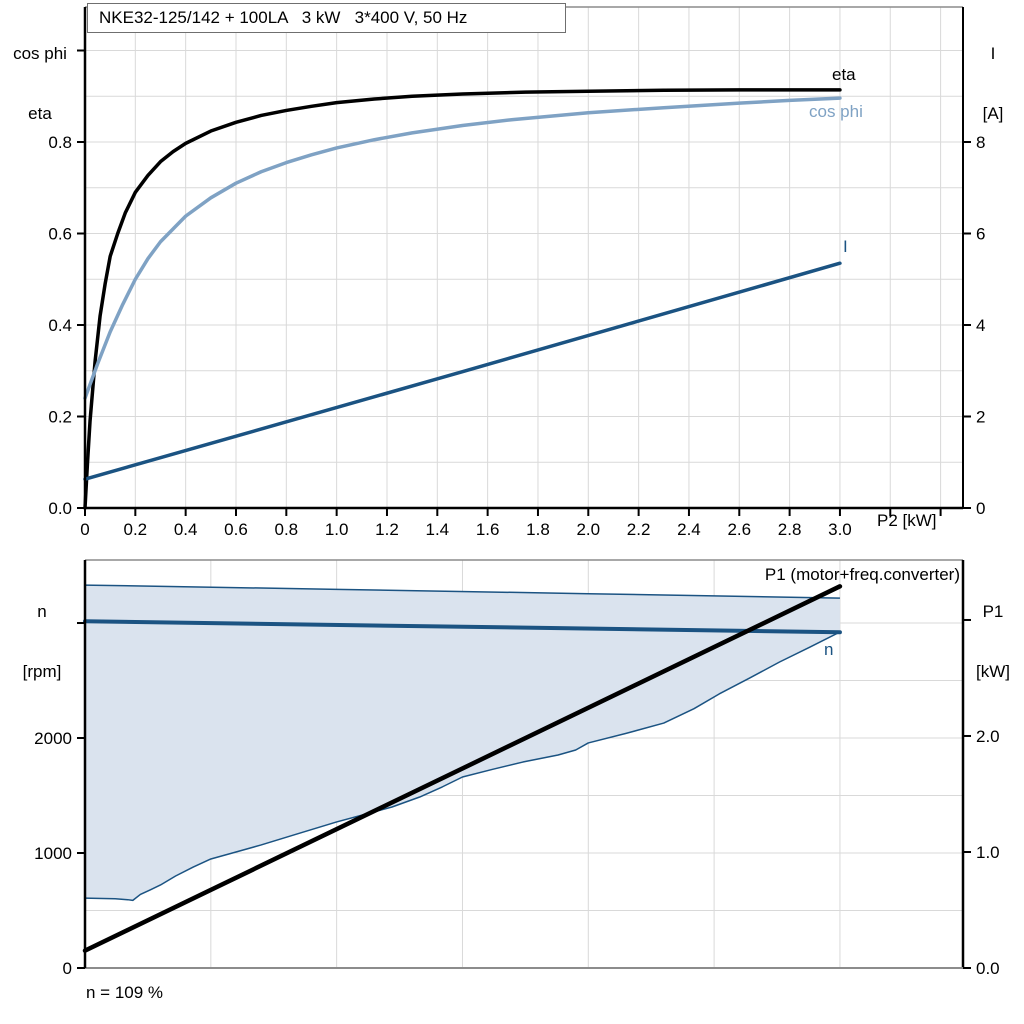 Image resolution: width=1024 pixels, height=1024 pixels. I want to click on axis-title-p1-unit: [kW], so click(993, 671).